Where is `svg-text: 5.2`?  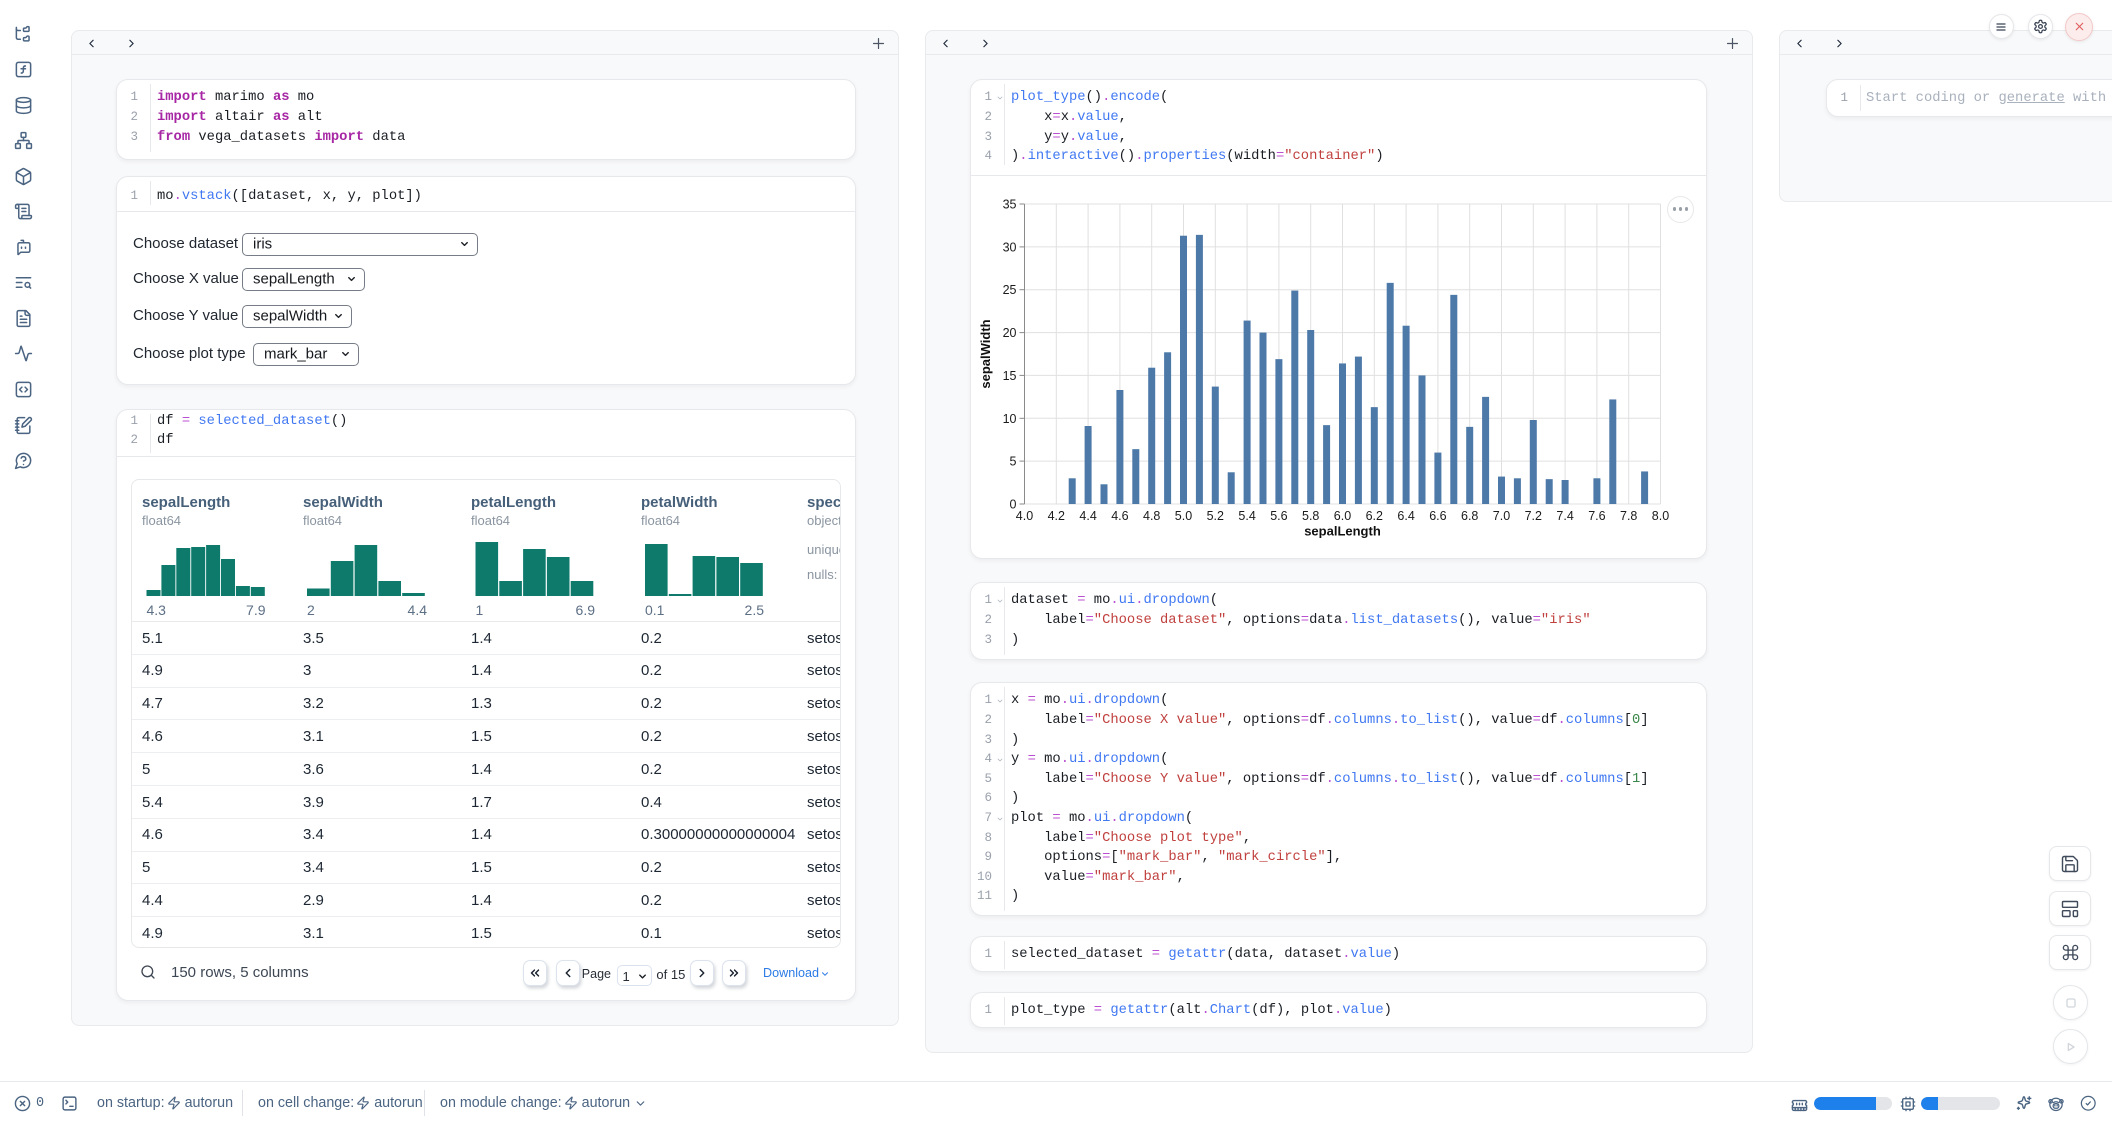 svg-text: 5.2 is located at coordinates (1215, 516).